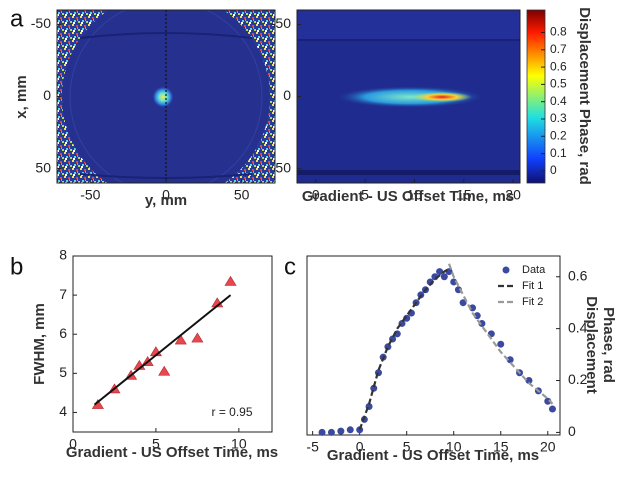  Describe the element at coordinates (290, 266) in the screenshot. I see `panel-label: c` at that location.